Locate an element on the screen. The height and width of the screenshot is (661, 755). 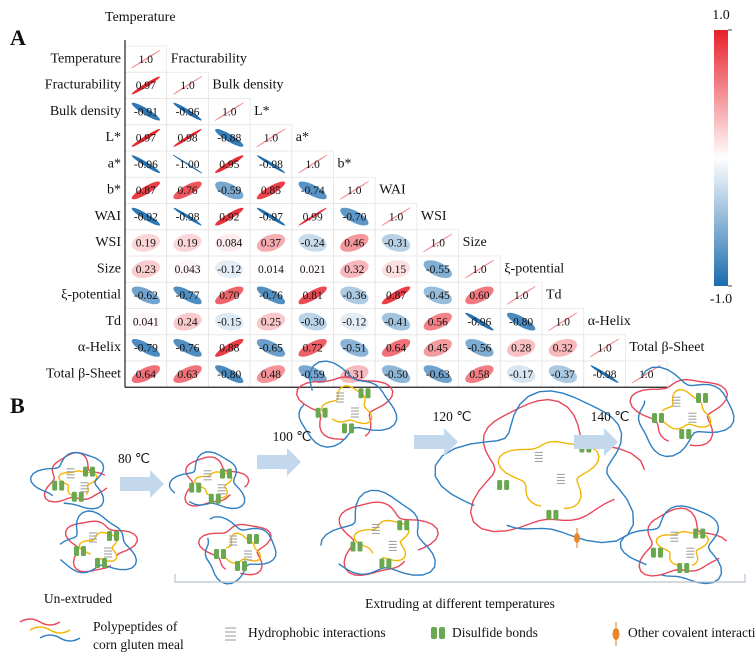
column-label: ξ-potential is located at coordinates (534, 268).